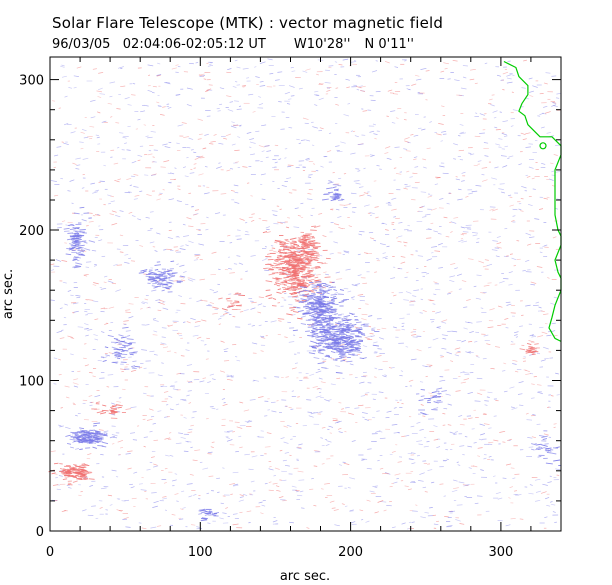 This screenshot has width=612, height=585. What do you see at coordinates (31, 382) in the screenshot?
I see `y-tick-label: 100` at bounding box center [31, 382].